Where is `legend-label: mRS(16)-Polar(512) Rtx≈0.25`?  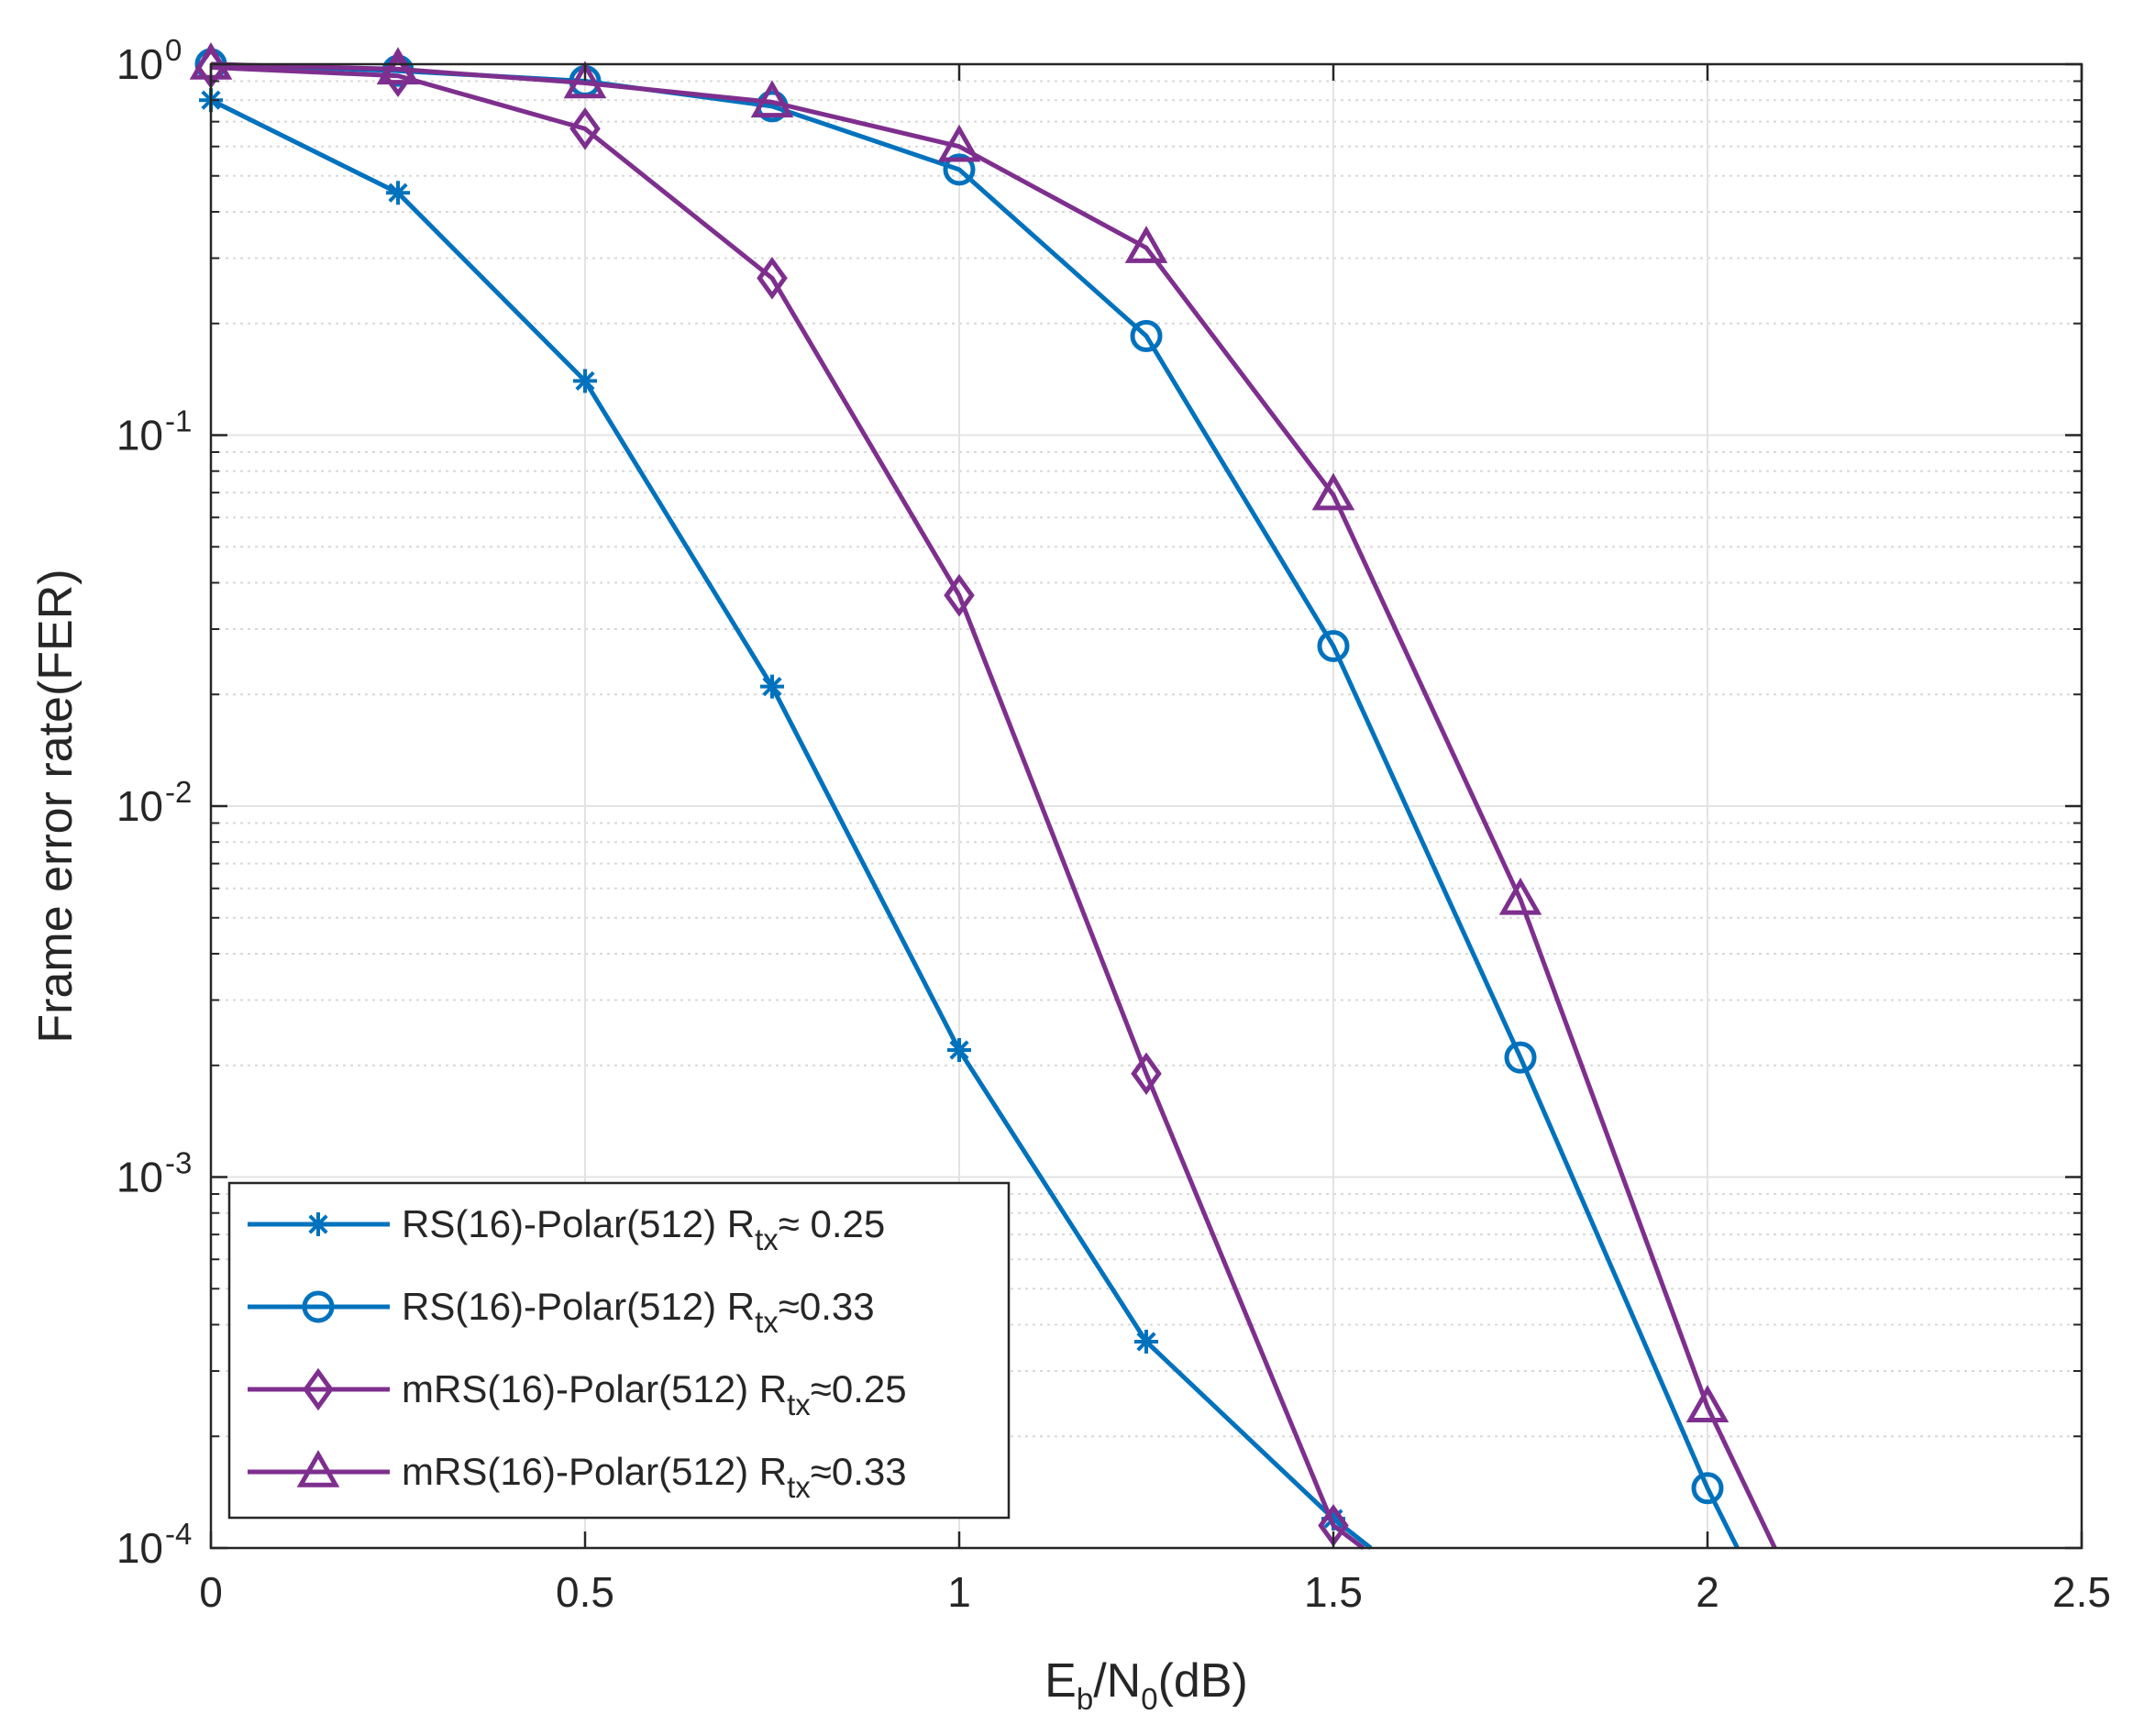 legend-label: mRS(16)-Polar(512) Rtx≈0.25 is located at coordinates (654, 1394).